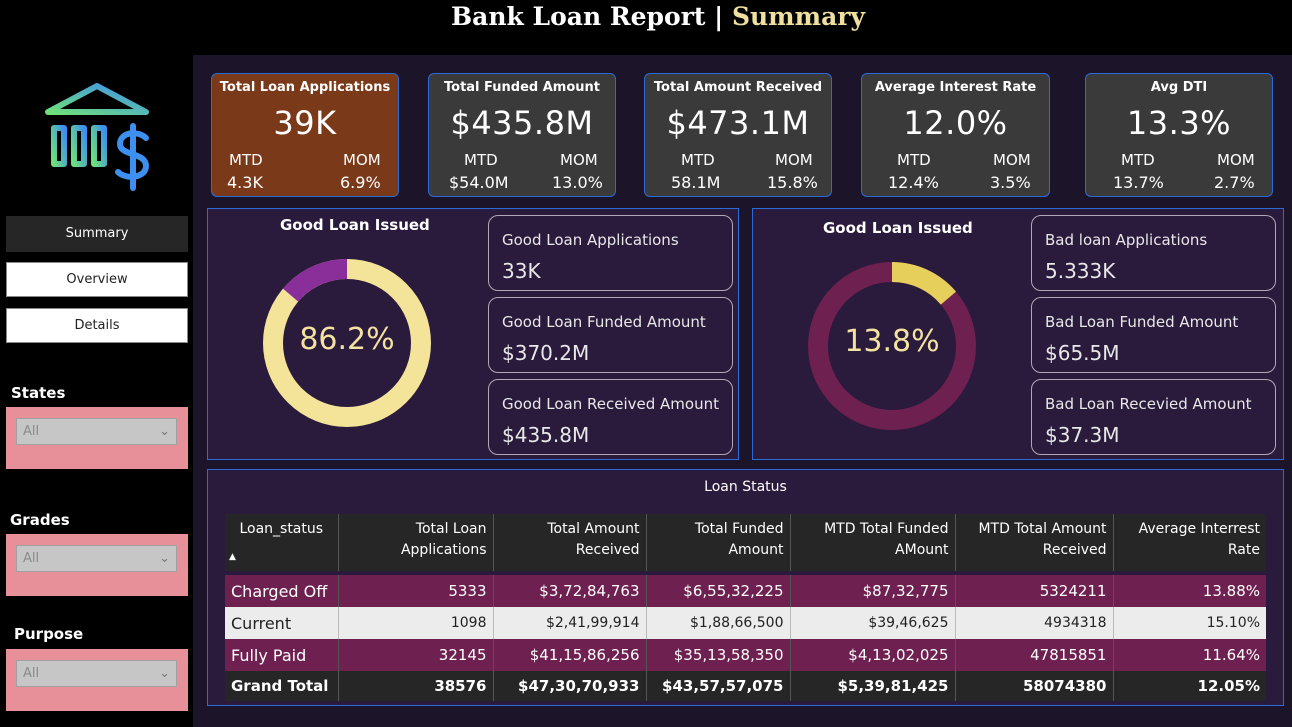 The width and height of the screenshot is (1292, 727). I want to click on column-header-total-funded: Total Funded Amount, so click(718, 542).